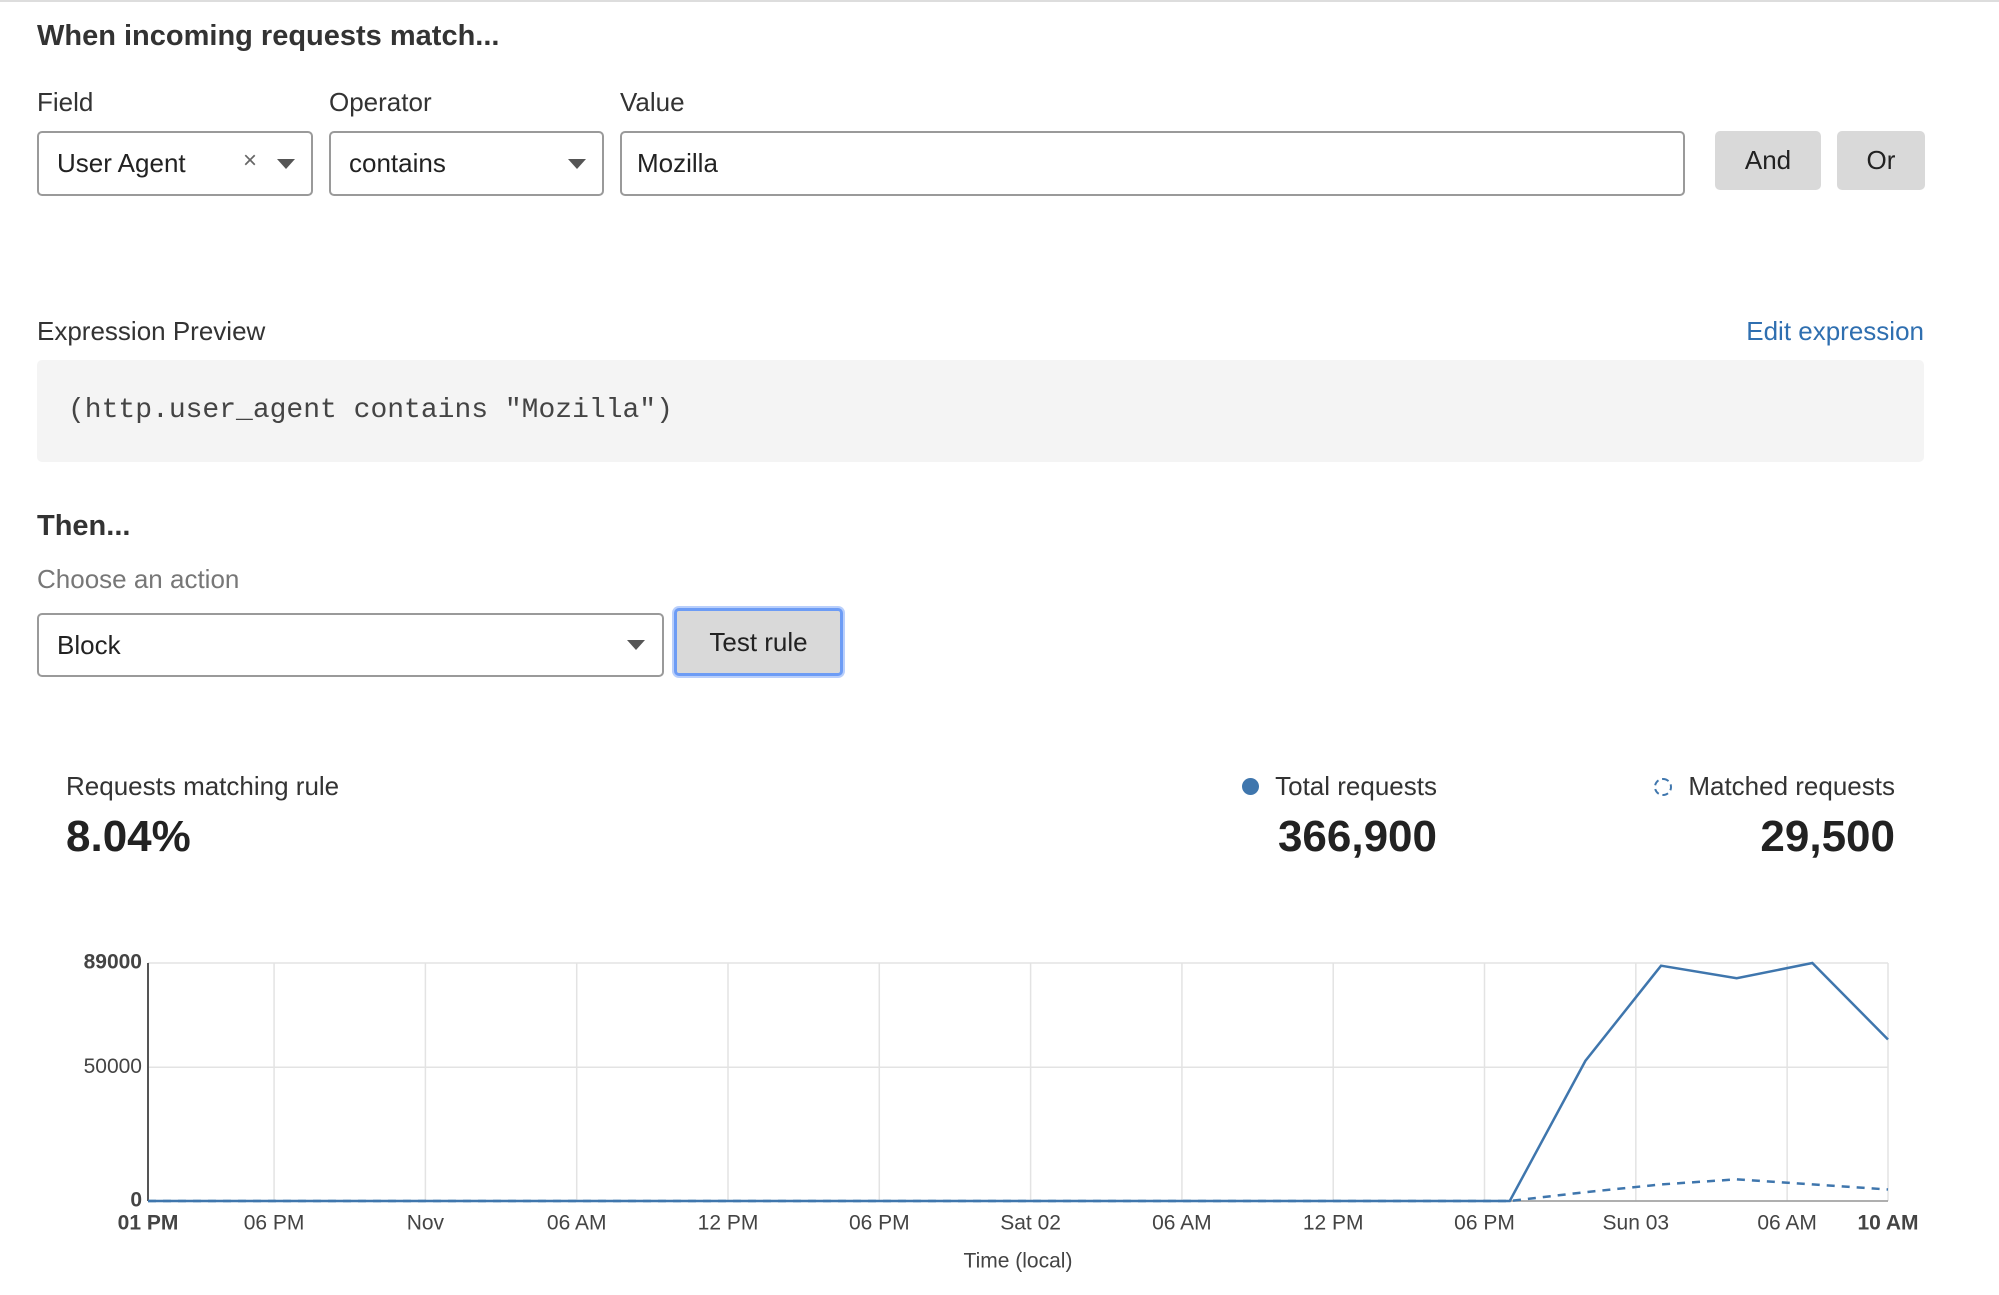 The width and height of the screenshot is (1999, 1295). Describe the element at coordinates (652, 102) in the screenshot. I see `value-label: Value` at that location.